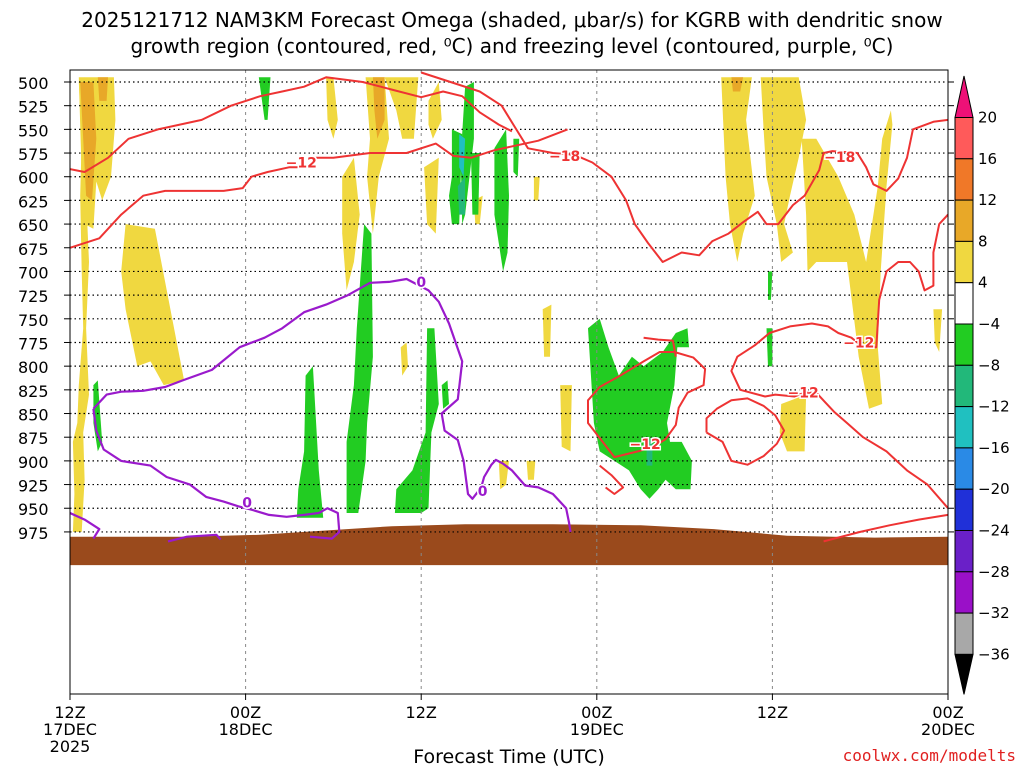 The height and width of the screenshot is (768, 1024). Describe the element at coordinates (994, 448) in the screenshot. I see `colorbar-label-8: −16` at that location.